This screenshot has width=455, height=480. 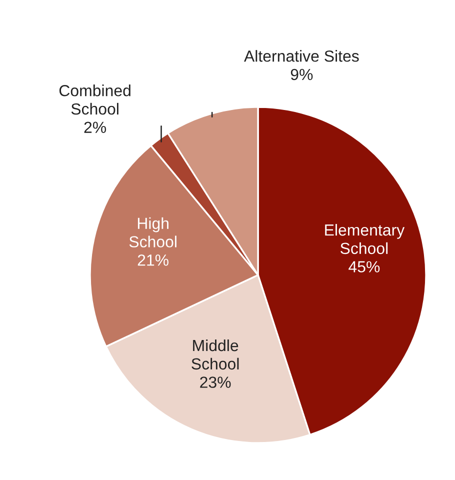 I want to click on data-label: 2%, so click(x=95, y=127).